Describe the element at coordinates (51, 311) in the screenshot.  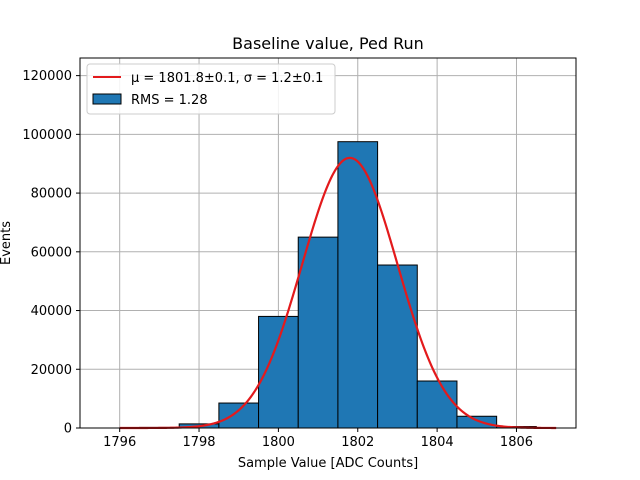
I see `y-tick-label: 40000` at that location.